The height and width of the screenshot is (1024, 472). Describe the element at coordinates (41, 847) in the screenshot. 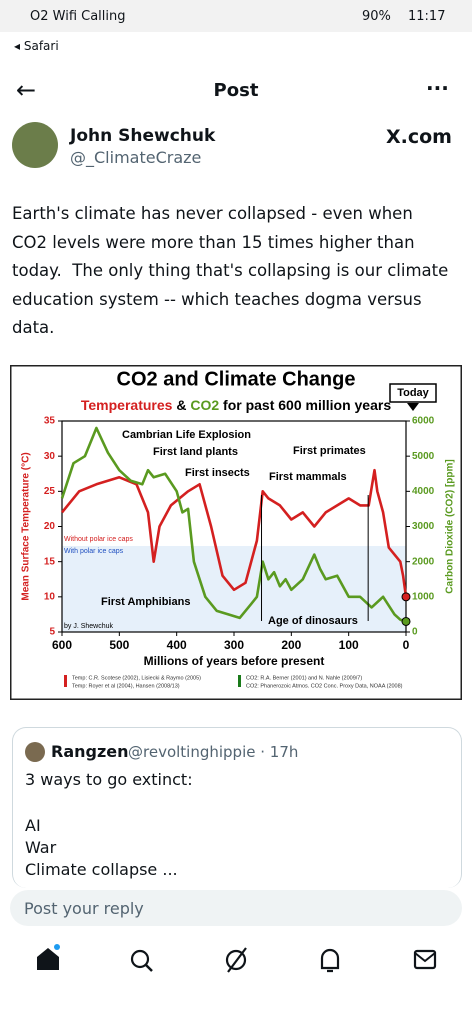

I see `reply-line: War` at that location.